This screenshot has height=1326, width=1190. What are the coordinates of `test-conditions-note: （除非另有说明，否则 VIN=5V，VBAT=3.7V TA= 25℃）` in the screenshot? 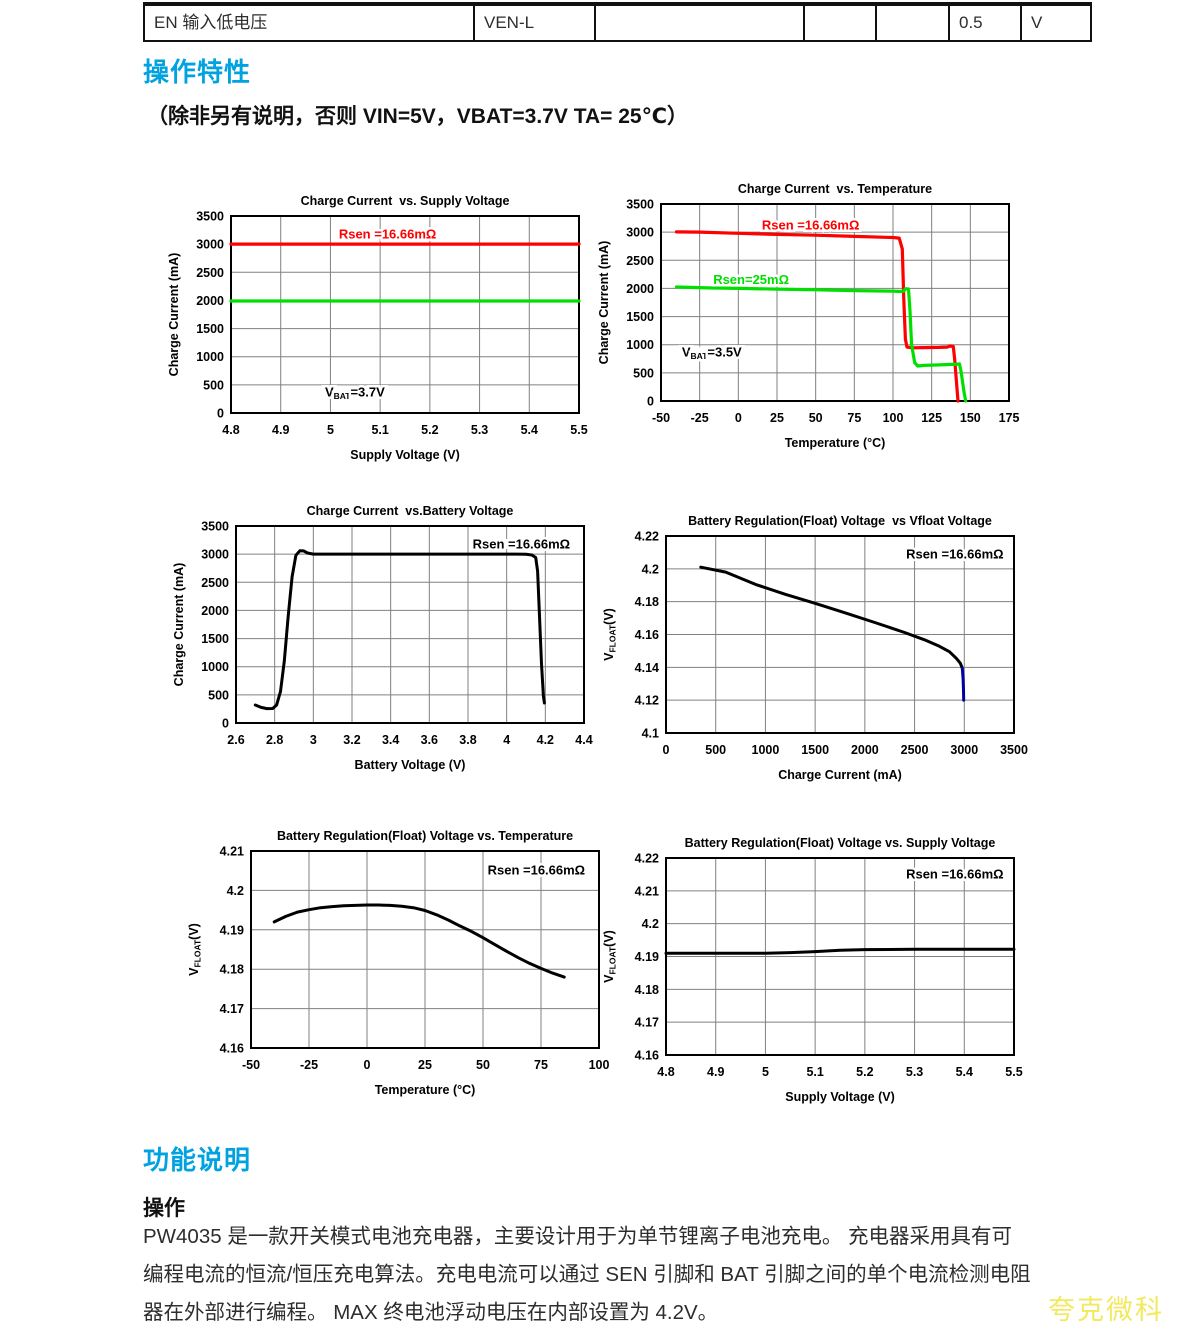 It's located at (418, 116).